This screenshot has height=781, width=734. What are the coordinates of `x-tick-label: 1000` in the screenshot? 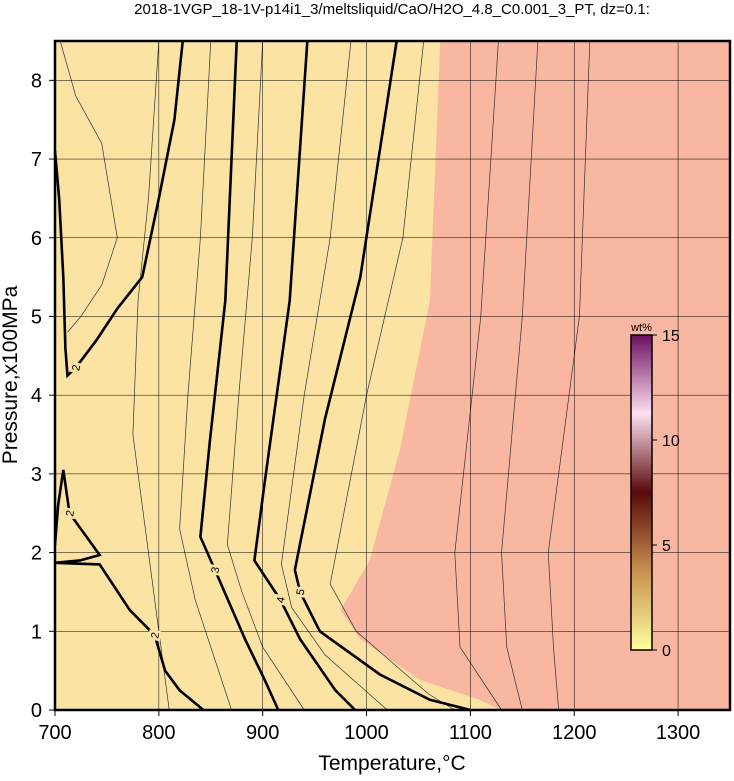 It's located at (366, 733).